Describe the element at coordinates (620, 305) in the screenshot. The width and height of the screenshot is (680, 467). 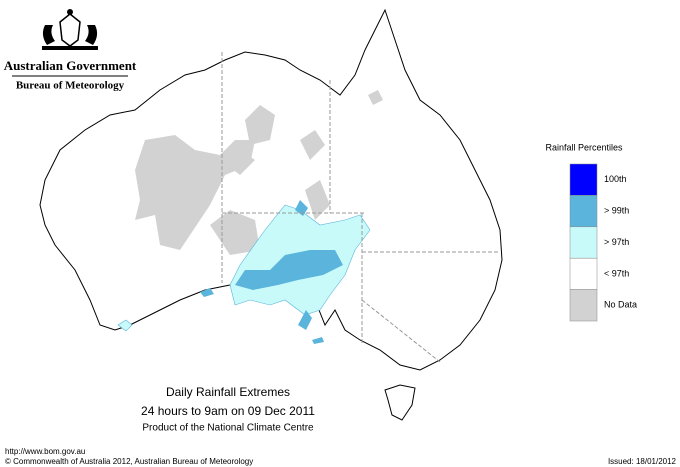
I see `legend-label: No Data` at that location.